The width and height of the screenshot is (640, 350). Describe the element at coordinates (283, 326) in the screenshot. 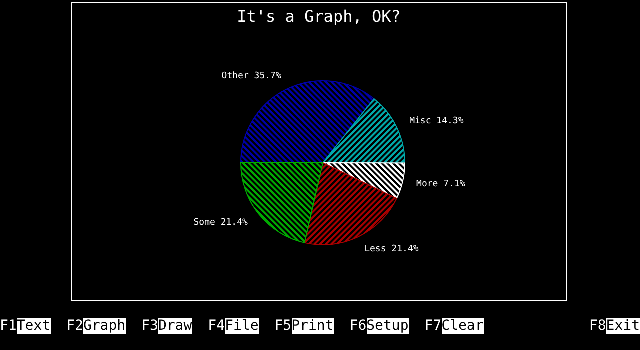

I see `text: F5` at that location.